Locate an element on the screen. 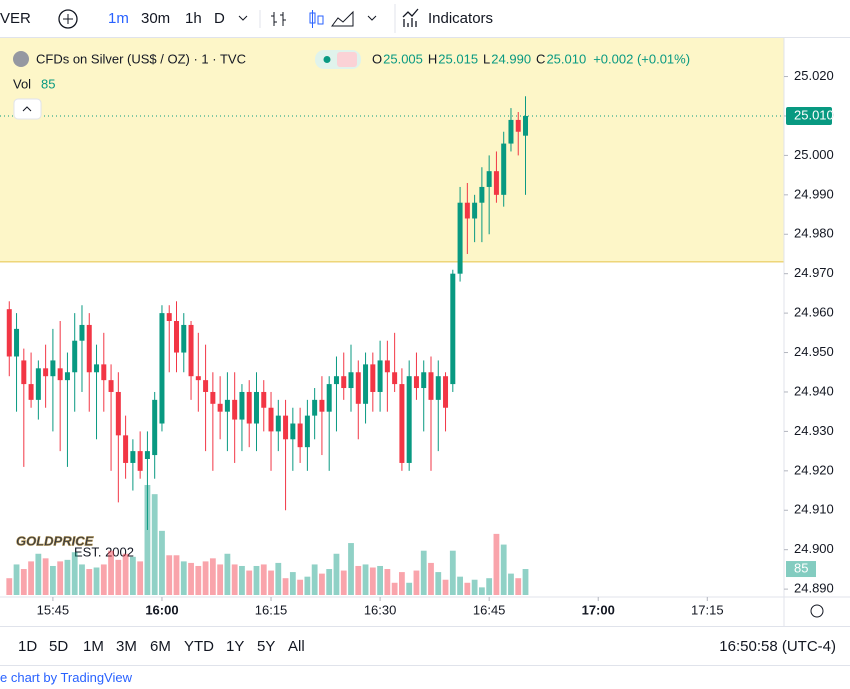 This screenshot has width=850, height=689. range-button: 6M is located at coordinates (160, 646).